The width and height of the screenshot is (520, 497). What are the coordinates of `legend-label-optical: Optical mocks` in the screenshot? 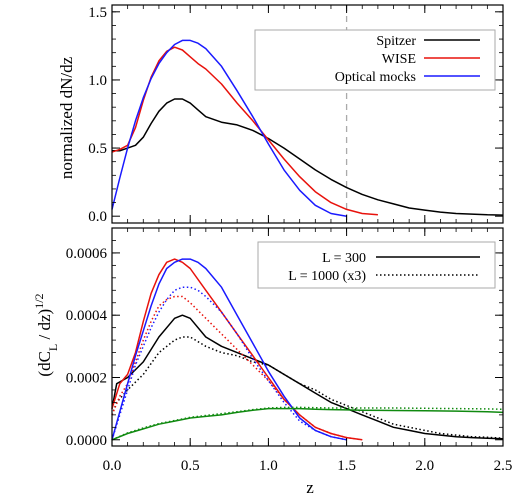 It's located at (375, 77).